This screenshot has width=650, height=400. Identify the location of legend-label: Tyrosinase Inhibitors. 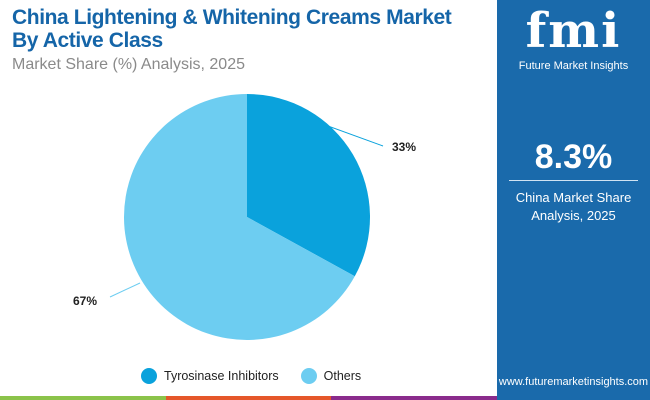
(221, 376).